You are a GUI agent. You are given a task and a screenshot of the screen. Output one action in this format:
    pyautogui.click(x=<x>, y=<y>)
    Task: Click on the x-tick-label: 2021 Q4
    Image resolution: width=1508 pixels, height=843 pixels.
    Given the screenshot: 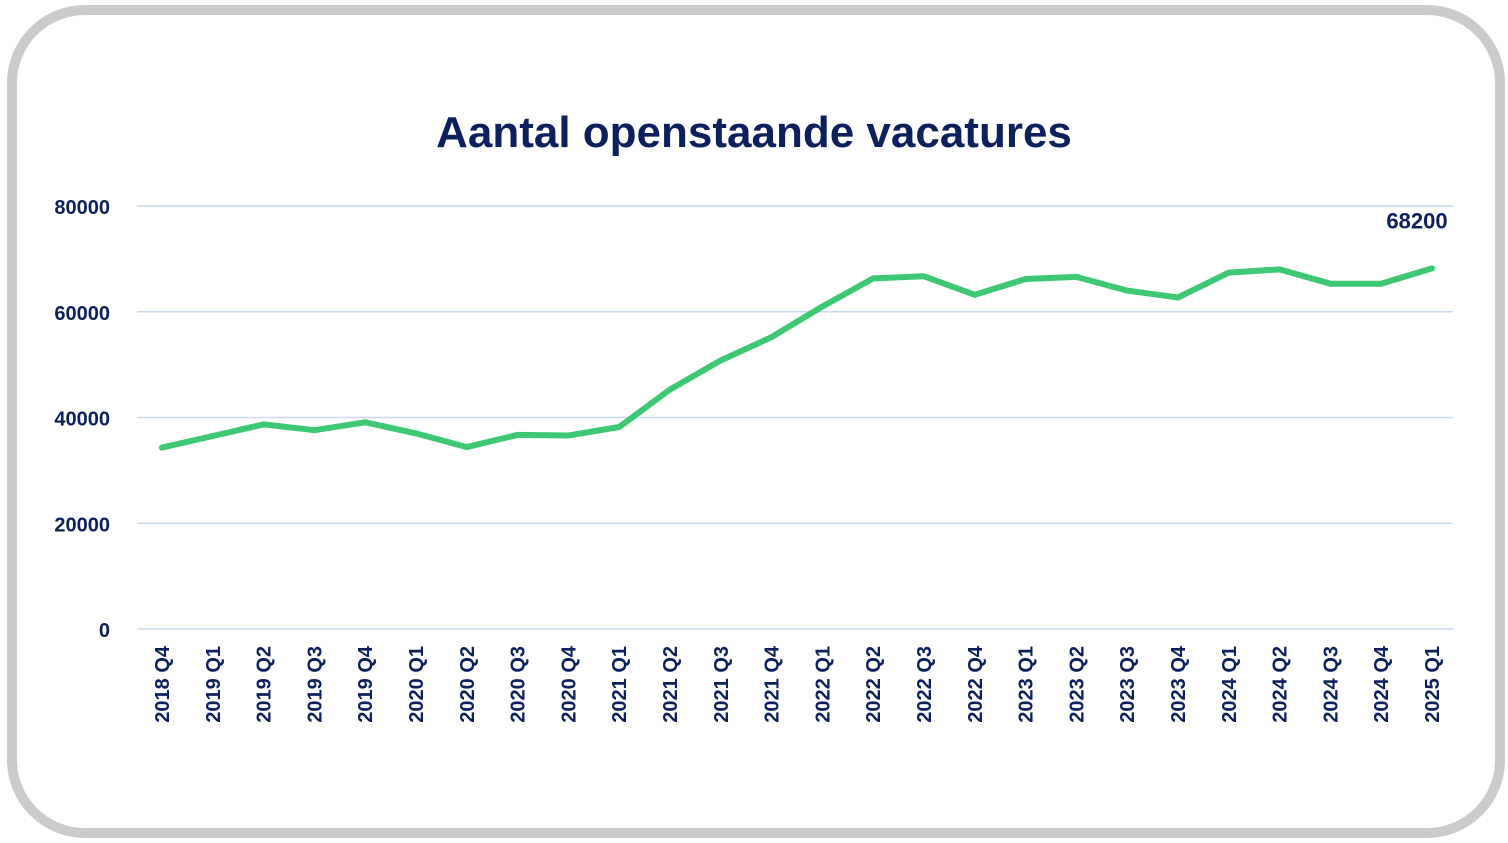 What is the action you would take?
    pyautogui.click(x=773, y=684)
    